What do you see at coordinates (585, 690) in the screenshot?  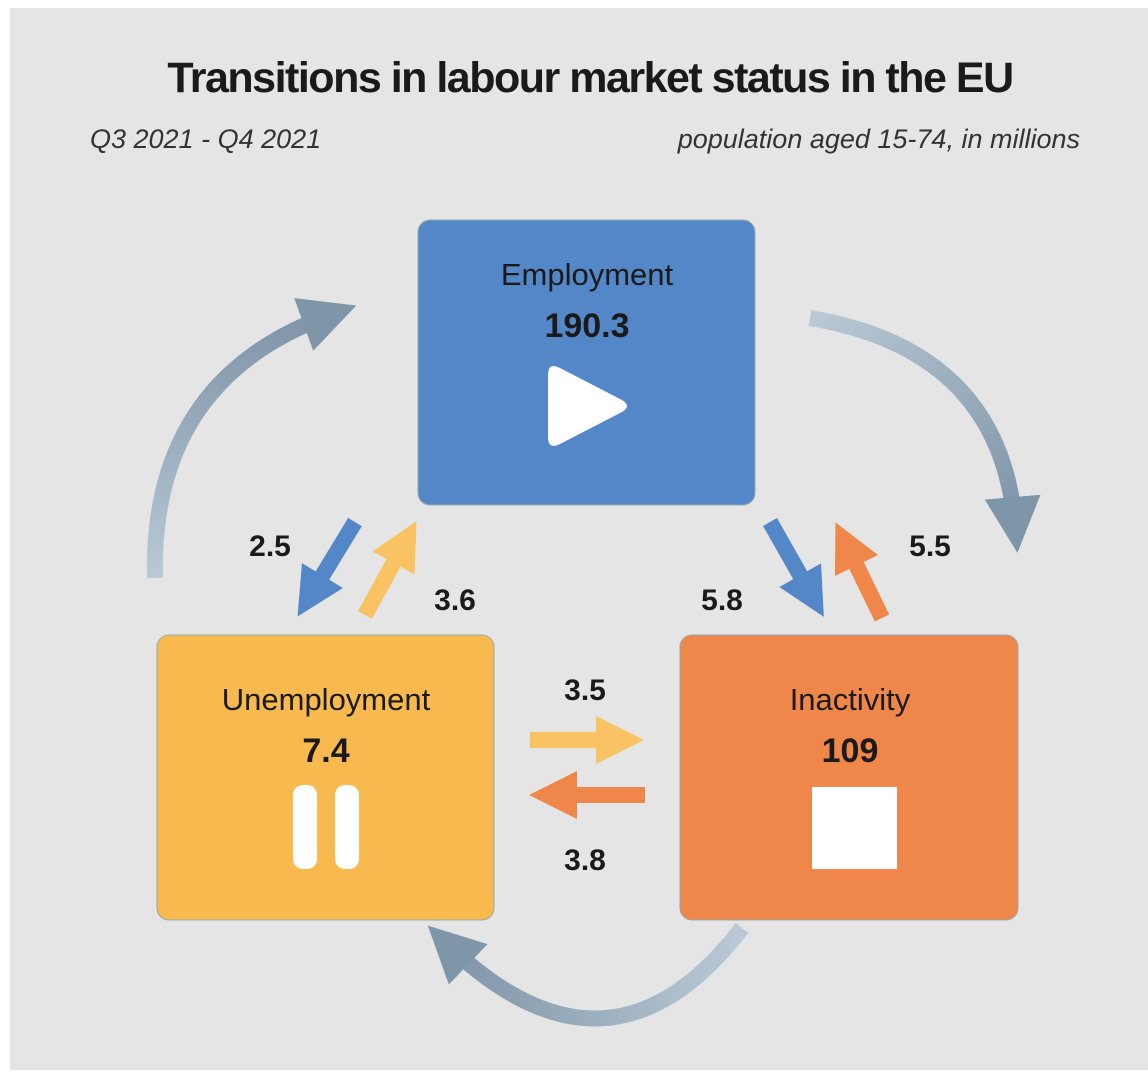 I see `flow-value: 3.5` at bounding box center [585, 690].